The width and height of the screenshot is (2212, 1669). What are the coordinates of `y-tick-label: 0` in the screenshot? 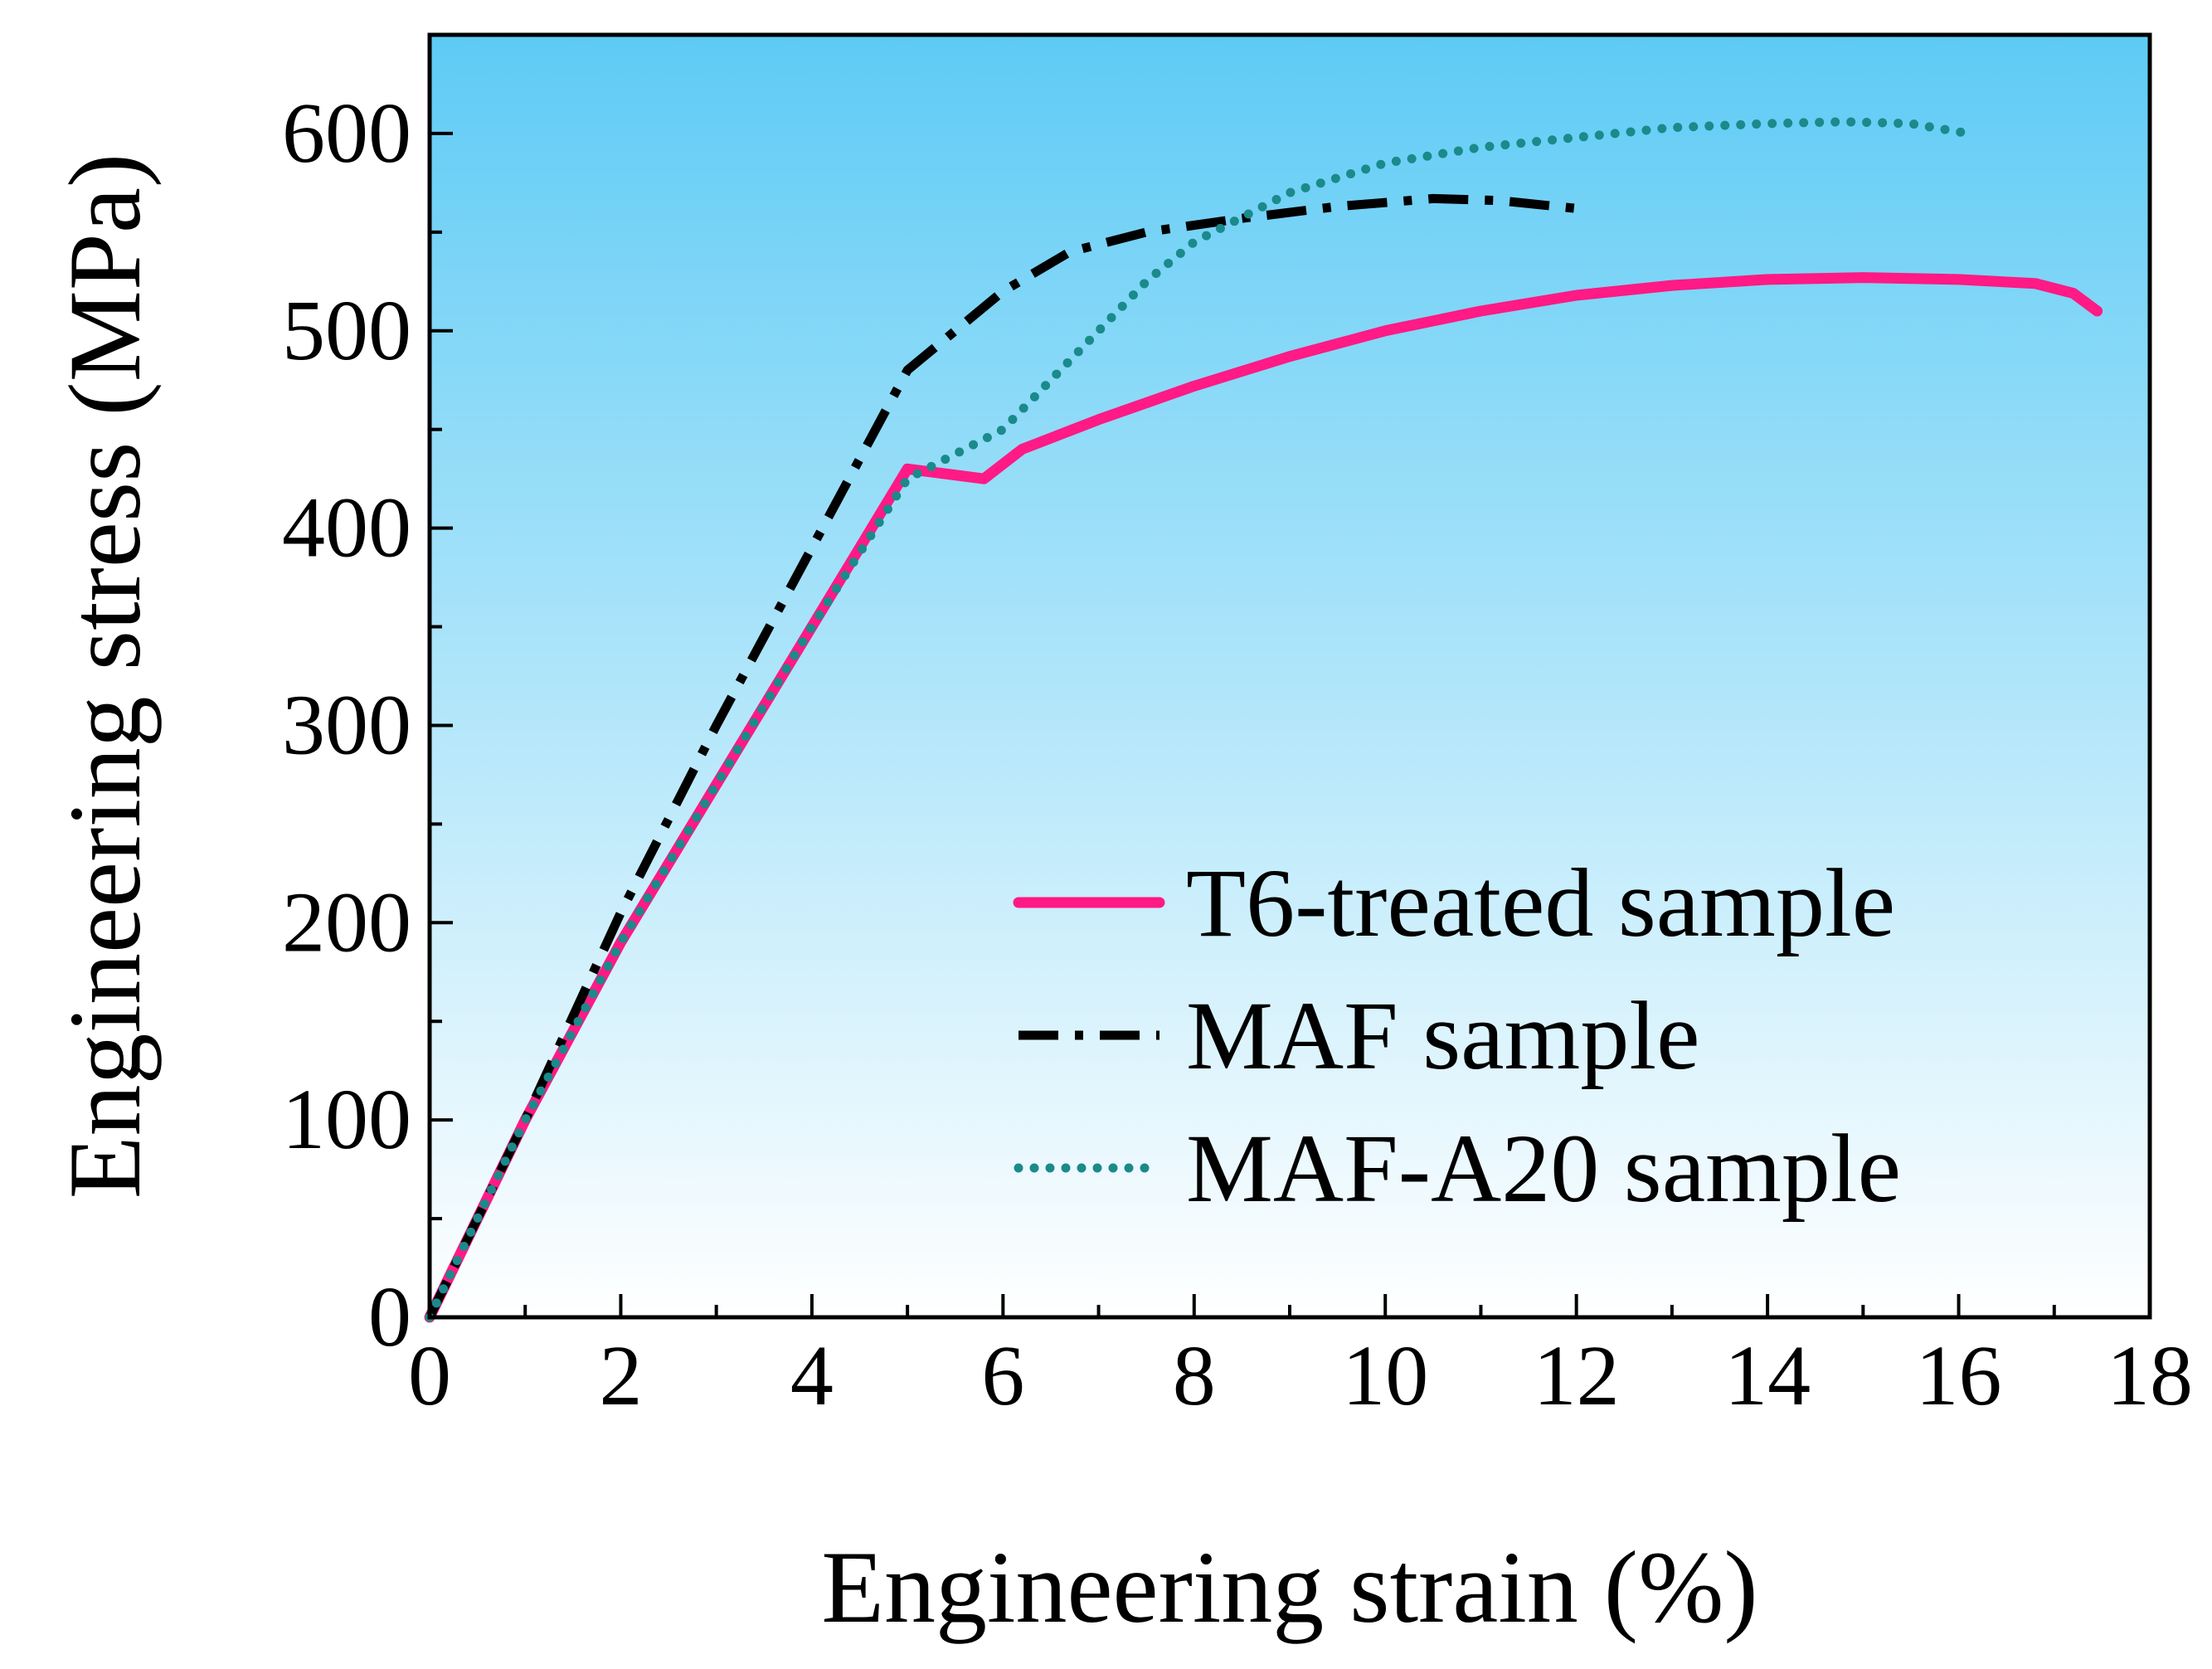 It's located at (390, 1317).